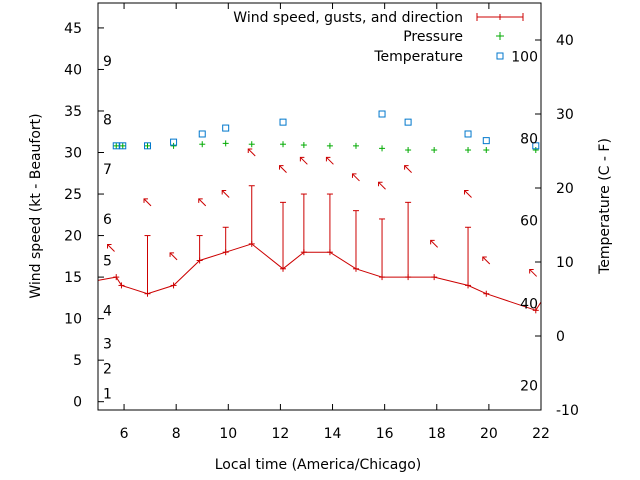 Image resolution: width=640 pixels, height=480 pixels. Describe the element at coordinates (565, 189) in the screenshot. I see `right-tick-label: 20` at that location.